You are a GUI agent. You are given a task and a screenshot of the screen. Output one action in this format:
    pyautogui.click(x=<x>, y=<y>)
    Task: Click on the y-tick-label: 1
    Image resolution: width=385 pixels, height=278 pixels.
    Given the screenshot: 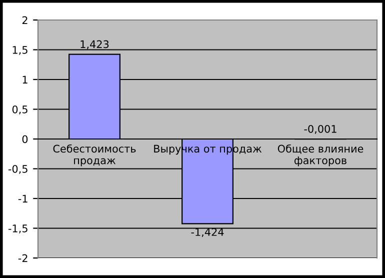 What is the action you would take?
    pyautogui.click(x=25, y=80)
    